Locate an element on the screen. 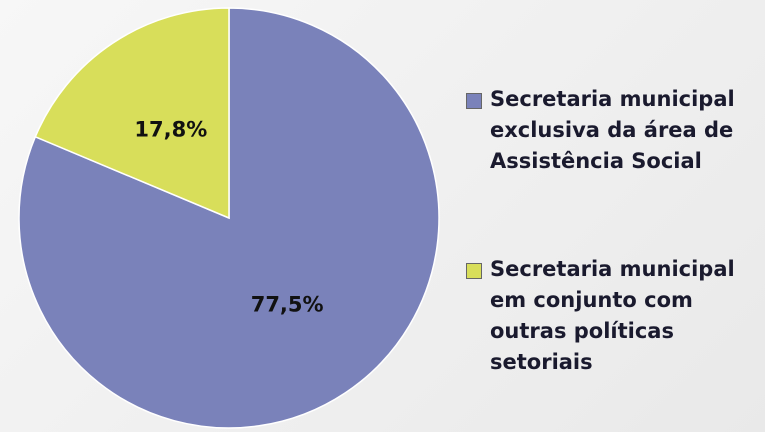  pie-slice is located at coordinates (132, 113).